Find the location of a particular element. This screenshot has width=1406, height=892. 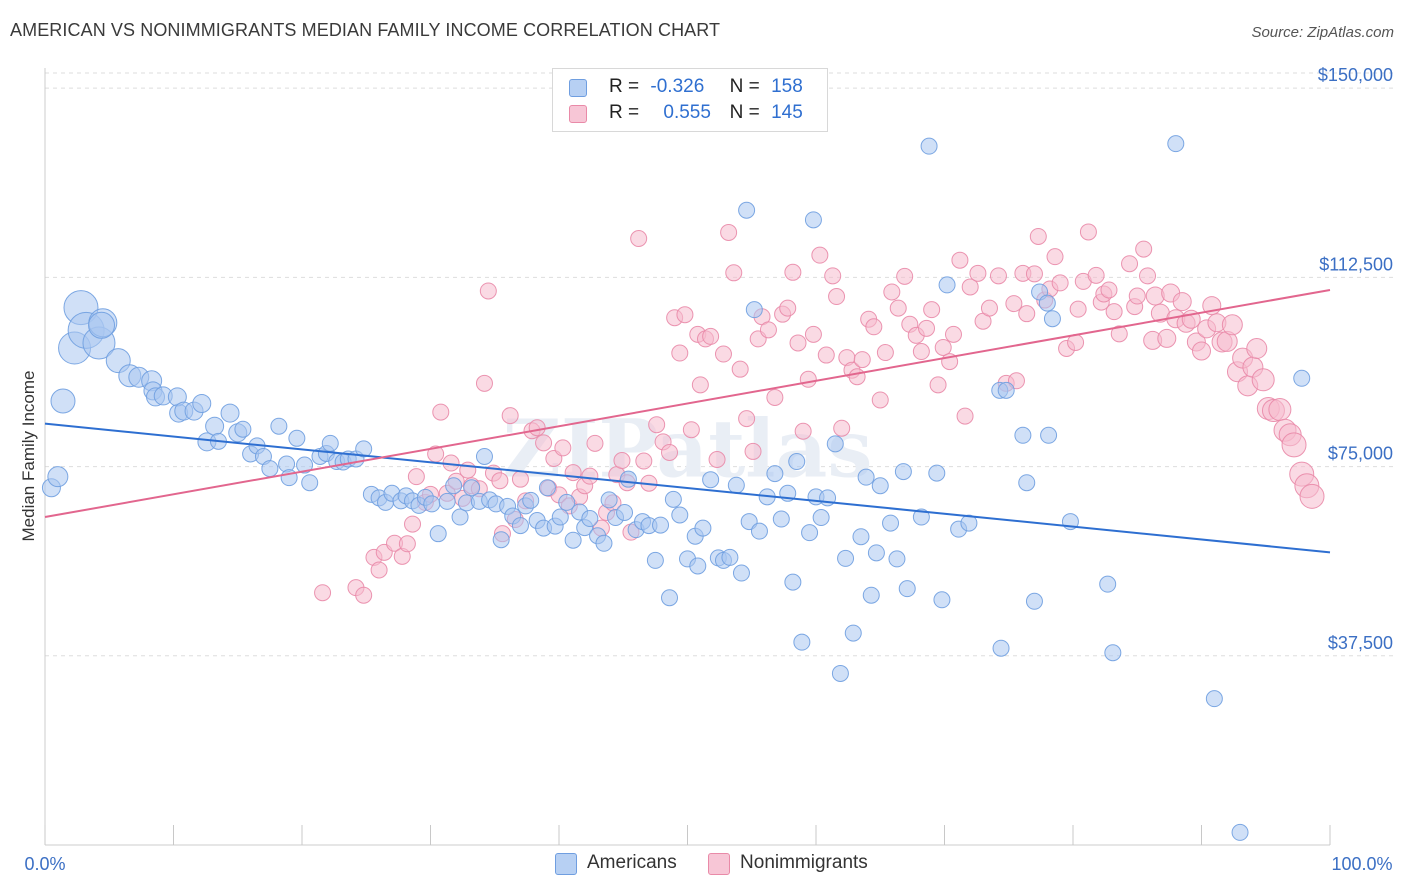

n-value-nonimmigrants: 145 is located at coordinates (787, 112).